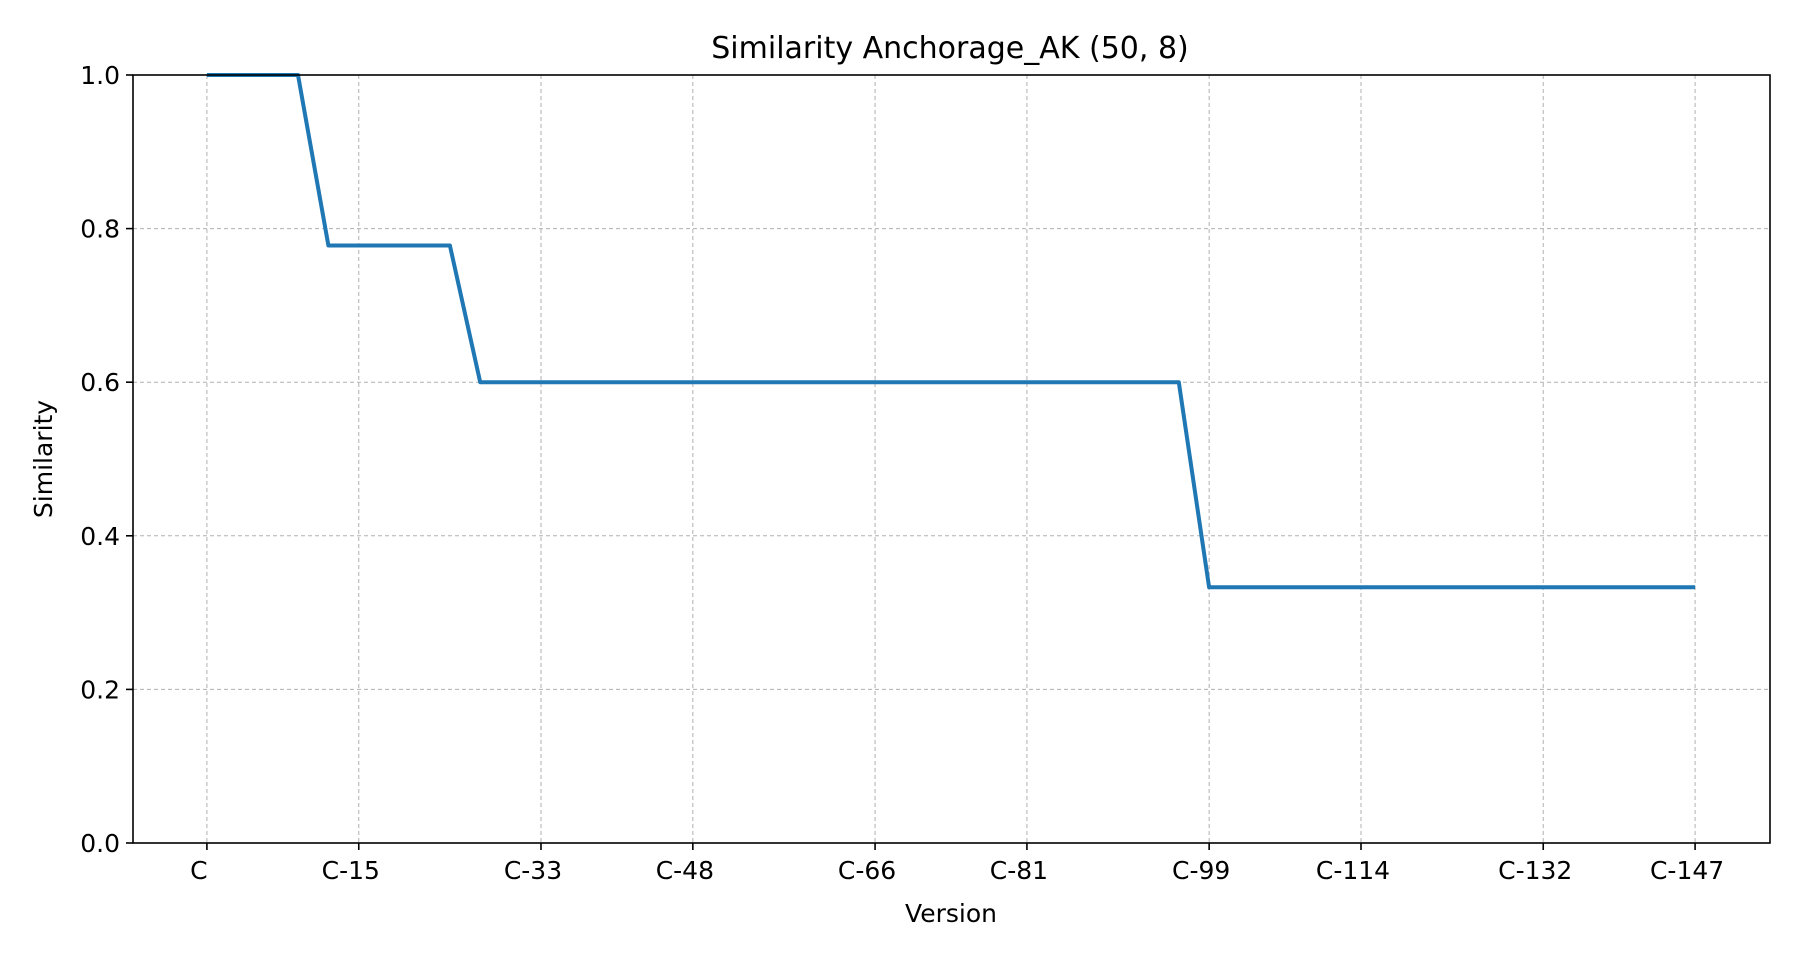 This screenshot has width=1800, height=960. Describe the element at coordinates (100, 229) in the screenshot. I see `y-tick-label: 0.8` at that location.